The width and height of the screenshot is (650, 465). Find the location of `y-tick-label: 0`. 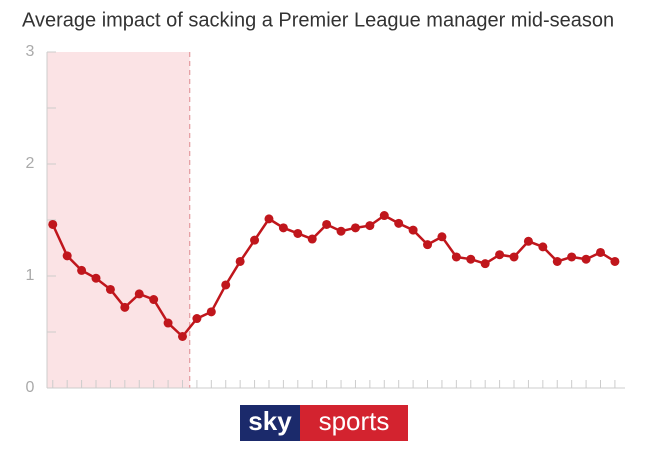

y-tick-label: 0 is located at coordinates (30, 387).